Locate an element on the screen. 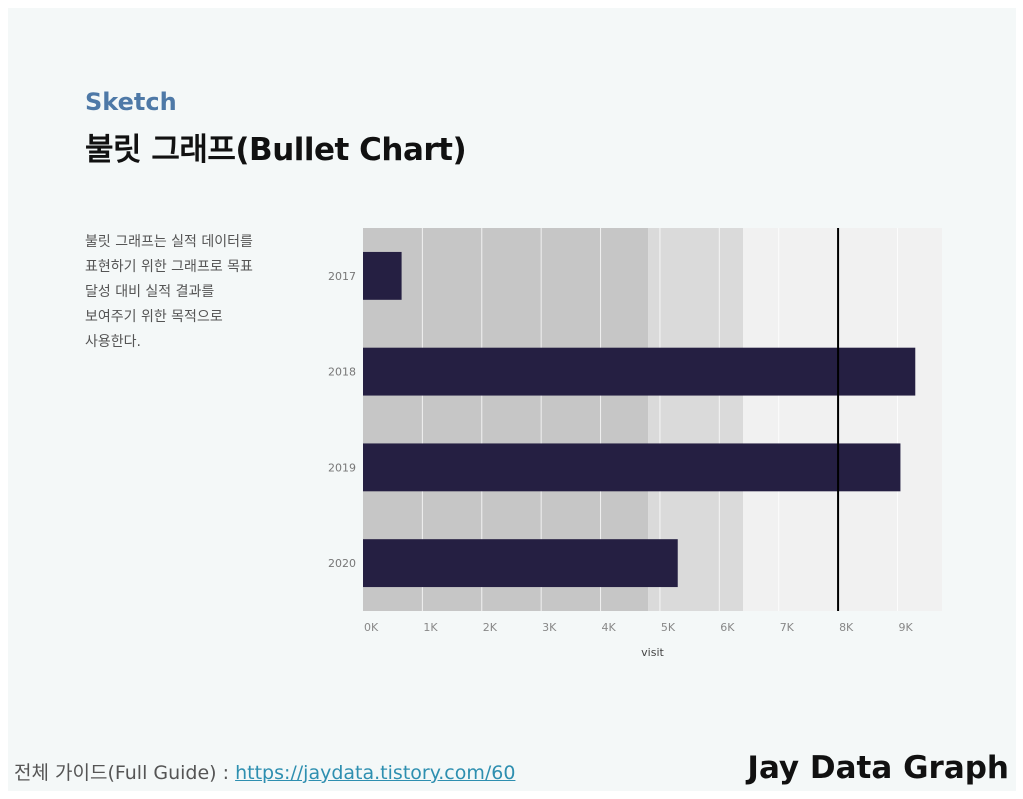 Image resolution: width=1023 pixels, height=799 pixels. y-tick-label: 2020 is located at coordinates (342, 563).